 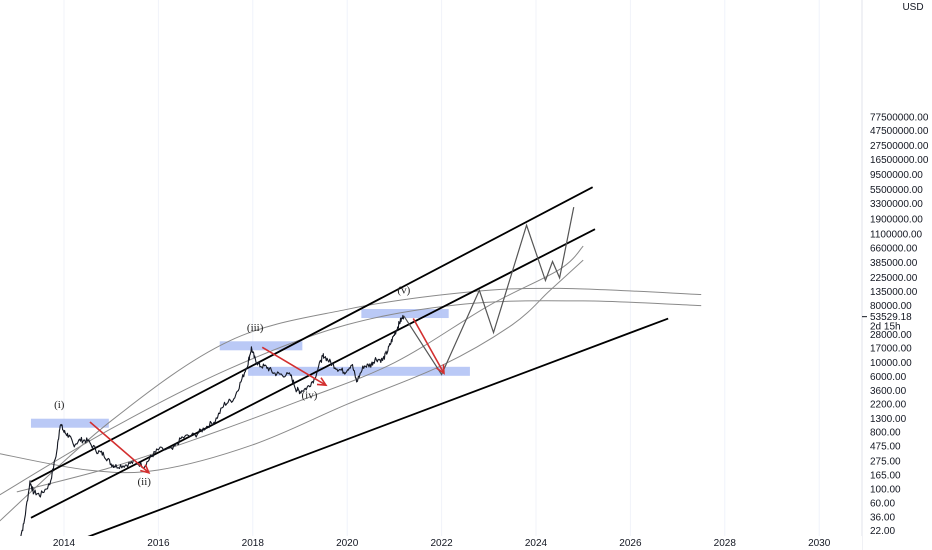 I want to click on price-tick-label: 9500000.00, so click(x=896, y=175).